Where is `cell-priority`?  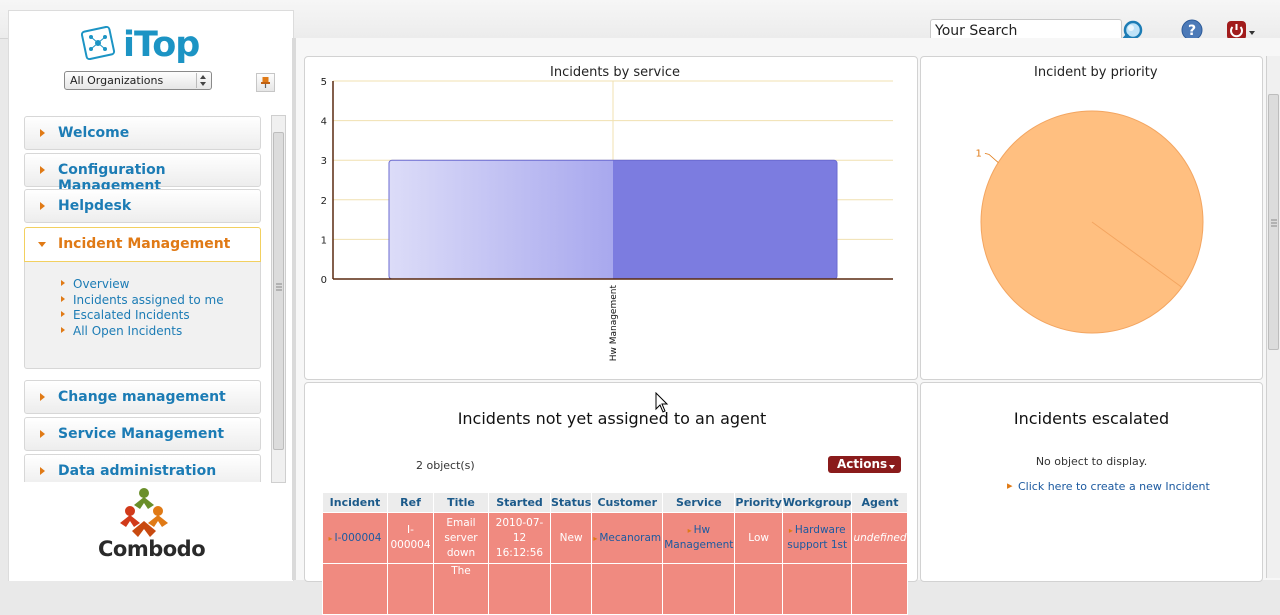
cell-priority is located at coordinates (758, 589).